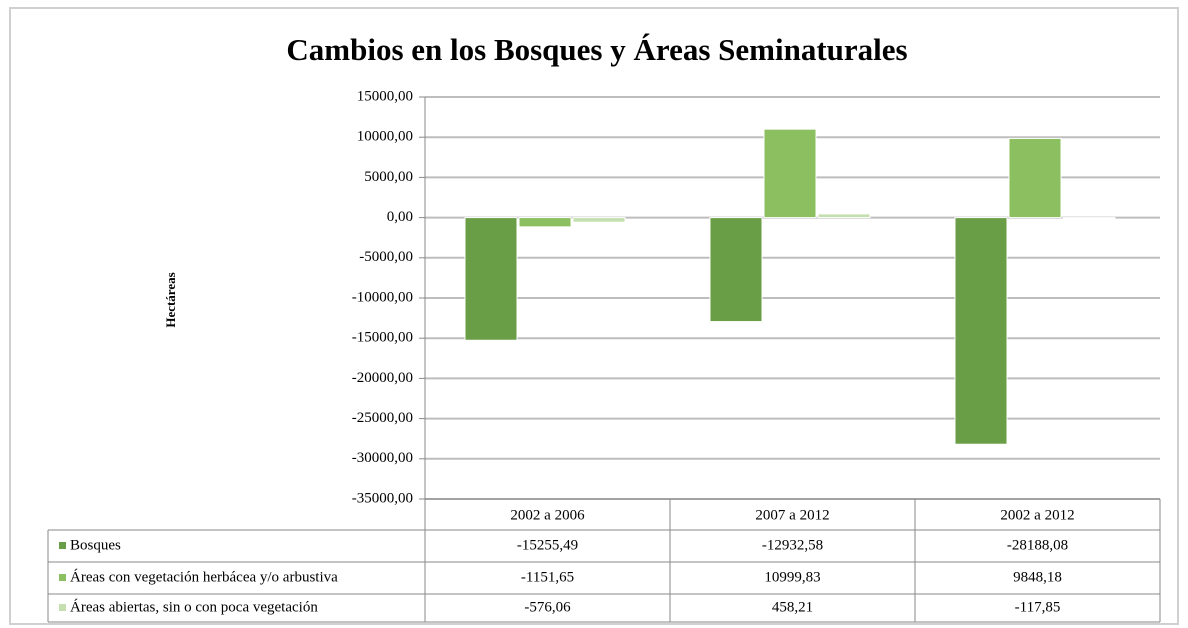 Image resolution: width=1188 pixels, height=628 pixels. Describe the element at coordinates (170, 299) in the screenshot. I see `y-axis-label: Hectáreas` at that location.